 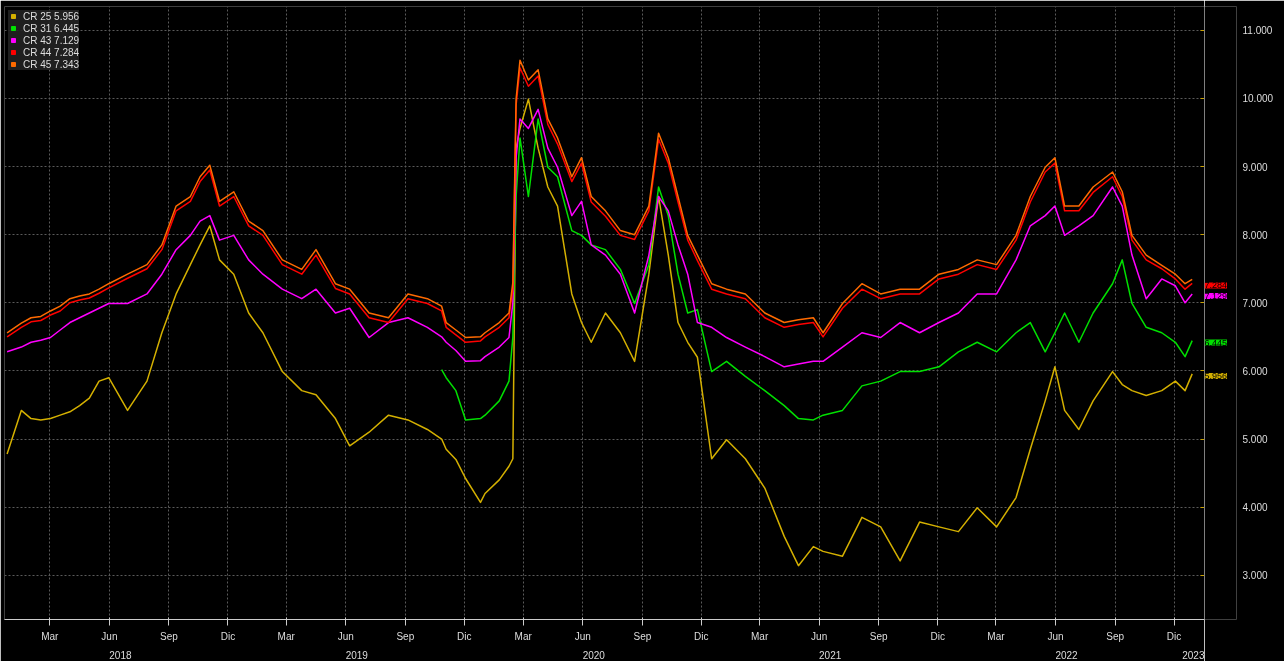 I want to click on x2-tick-label: 2022, so click(x=1067, y=655).